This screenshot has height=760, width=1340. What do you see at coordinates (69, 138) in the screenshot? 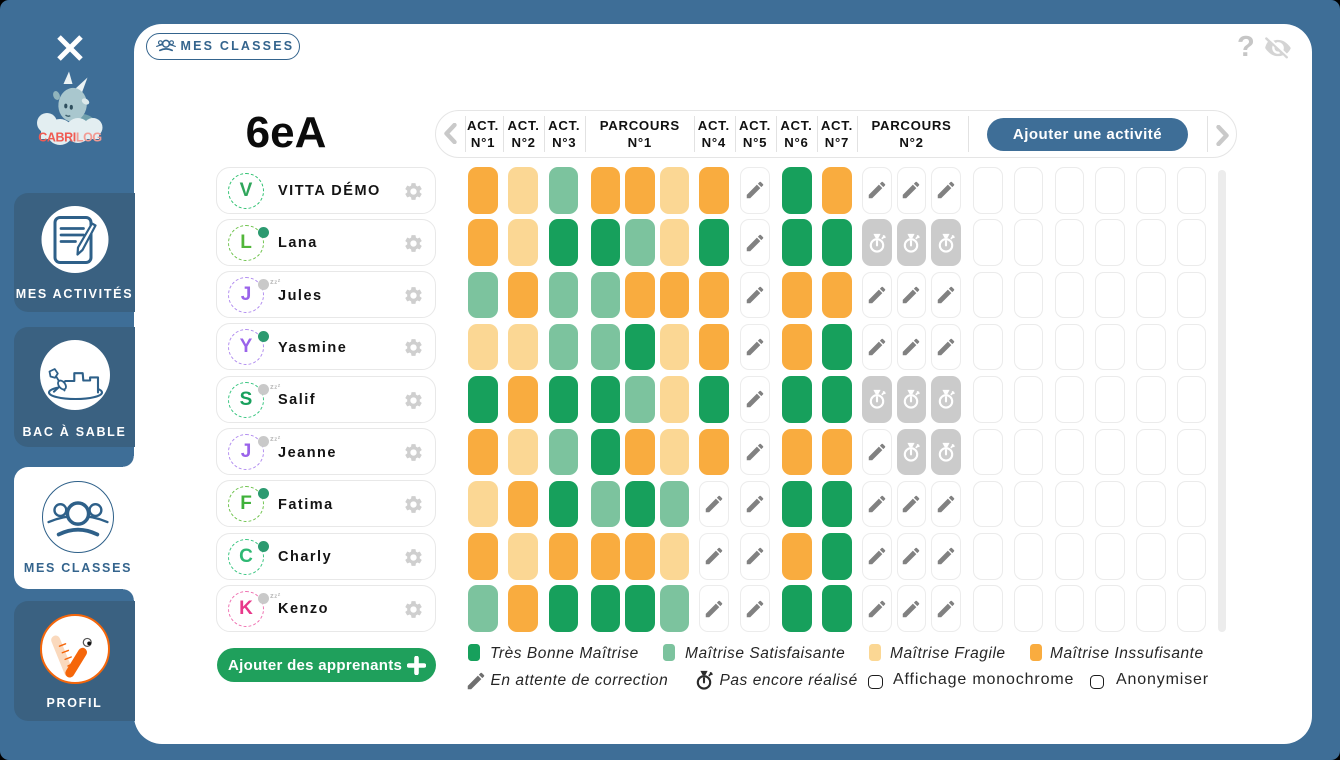
I see `svg-text: CABRILOG` at bounding box center [69, 138].